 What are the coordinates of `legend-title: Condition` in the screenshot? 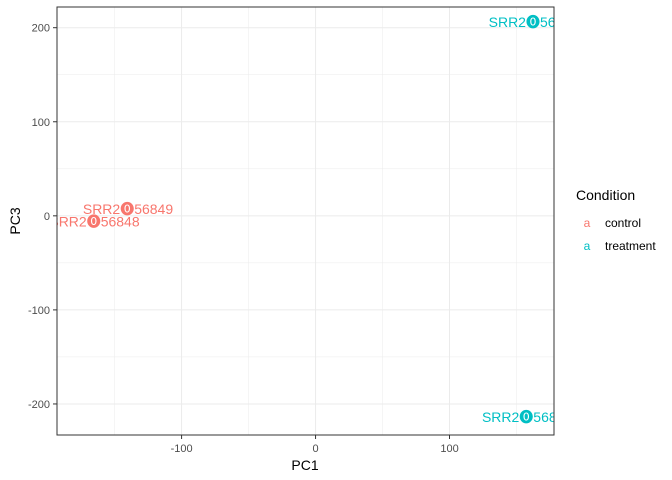 It's located at (605, 195).